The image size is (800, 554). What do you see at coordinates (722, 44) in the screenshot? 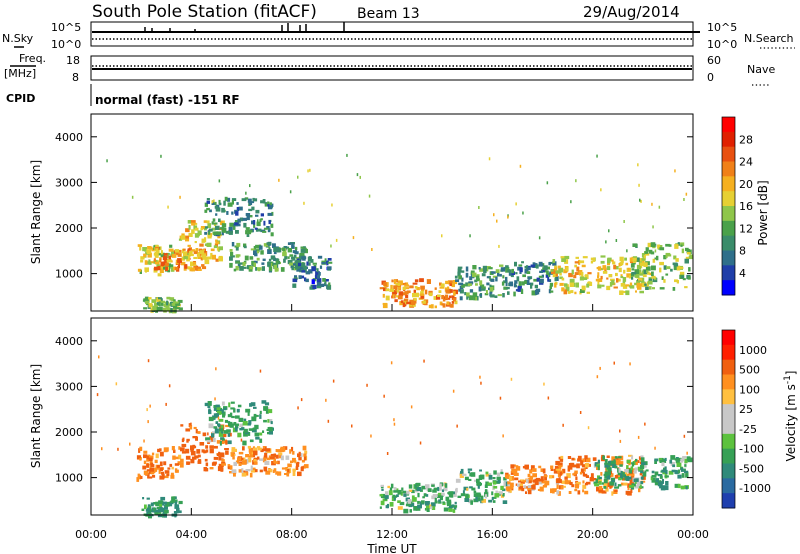
I see `nsearch-tick-low: 10^0` at bounding box center [722, 44].